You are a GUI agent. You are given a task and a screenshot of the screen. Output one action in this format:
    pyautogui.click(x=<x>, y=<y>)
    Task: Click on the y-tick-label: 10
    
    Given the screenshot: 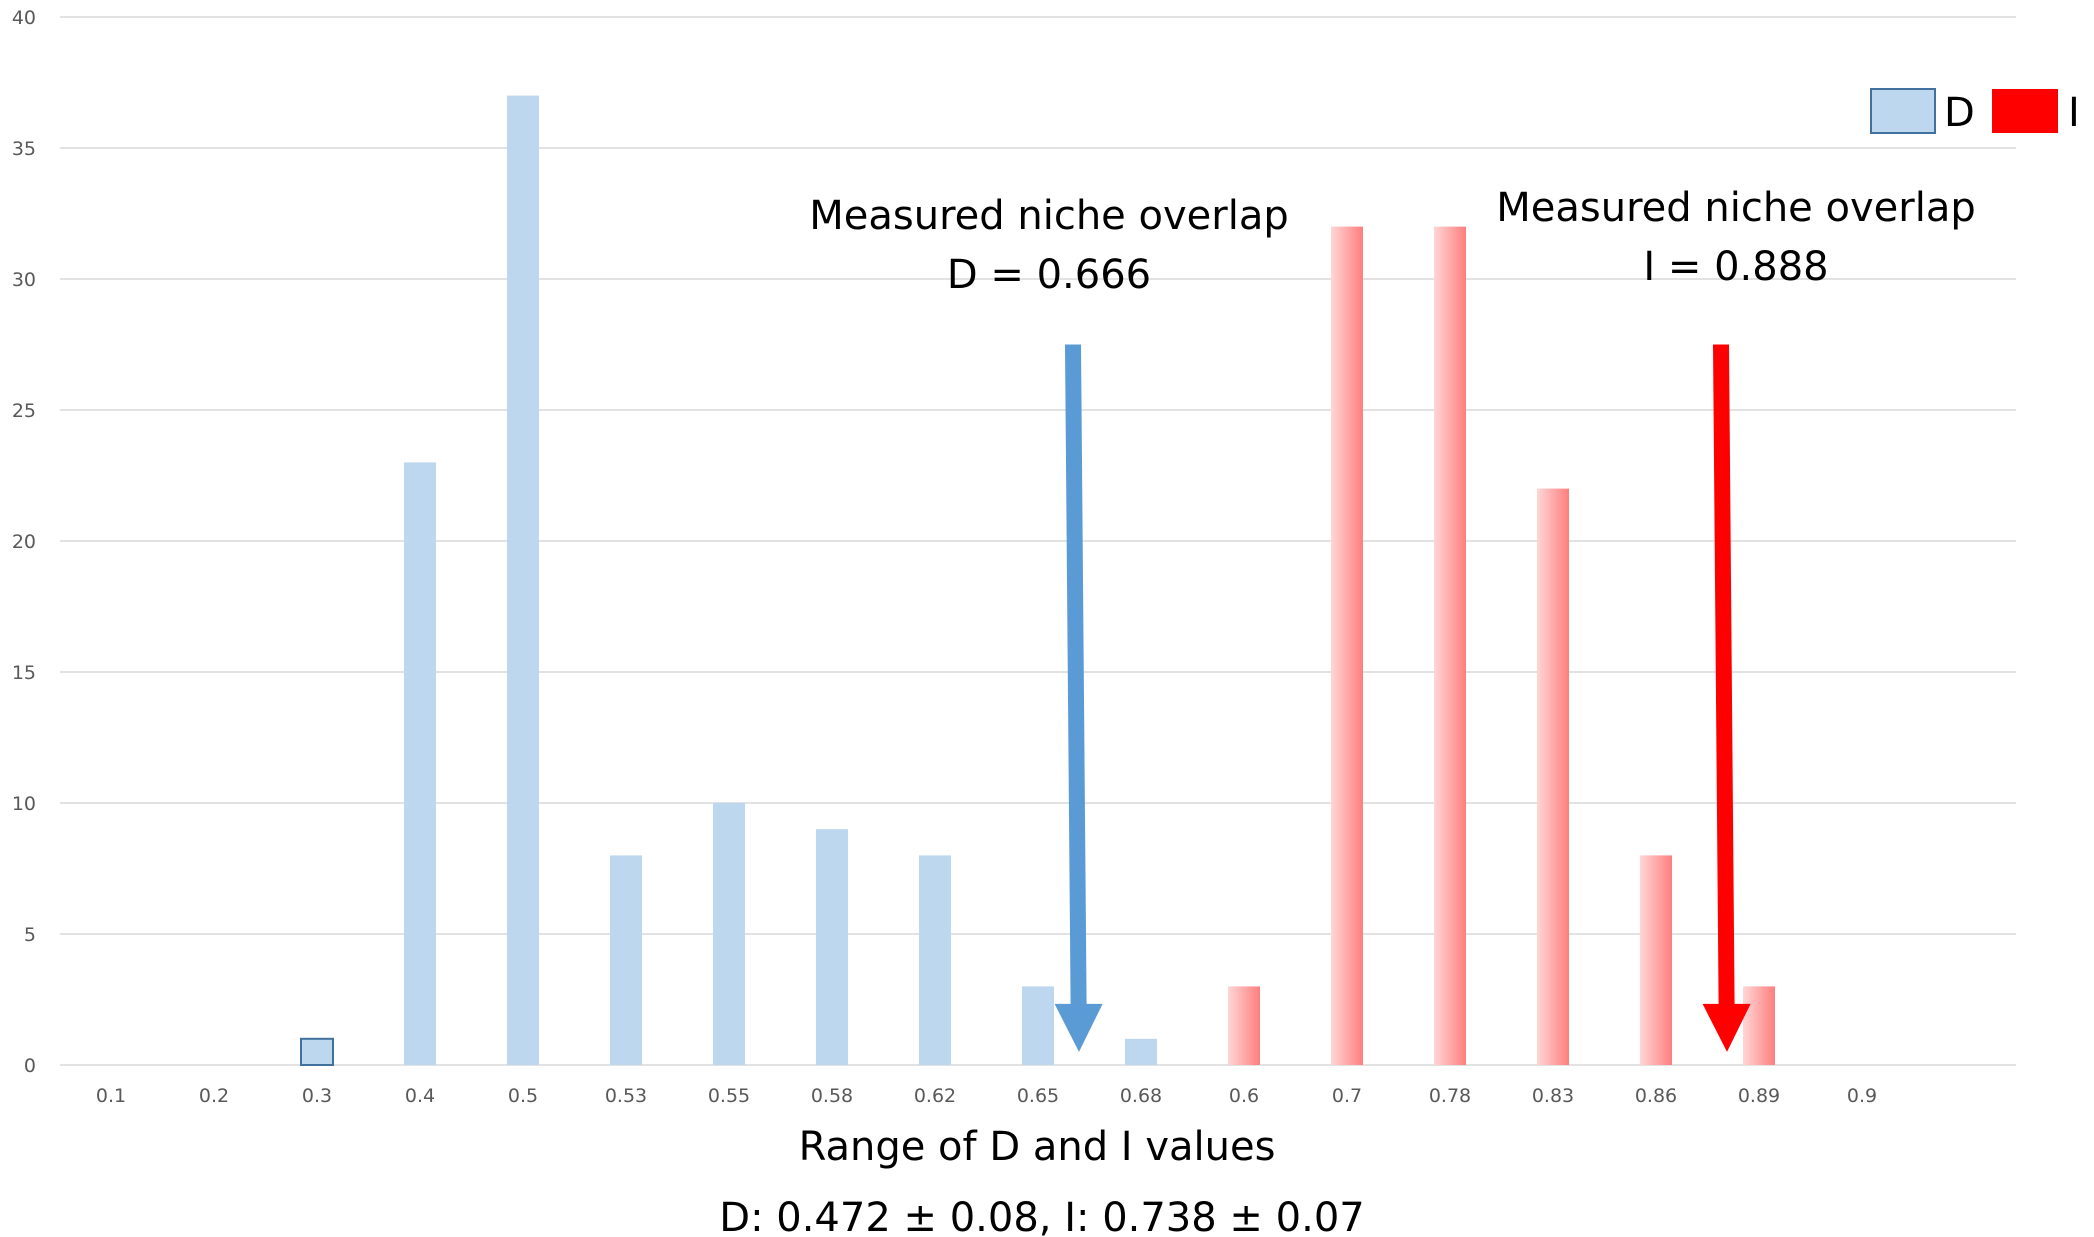 What is the action you would take?
    pyautogui.click(x=24, y=804)
    